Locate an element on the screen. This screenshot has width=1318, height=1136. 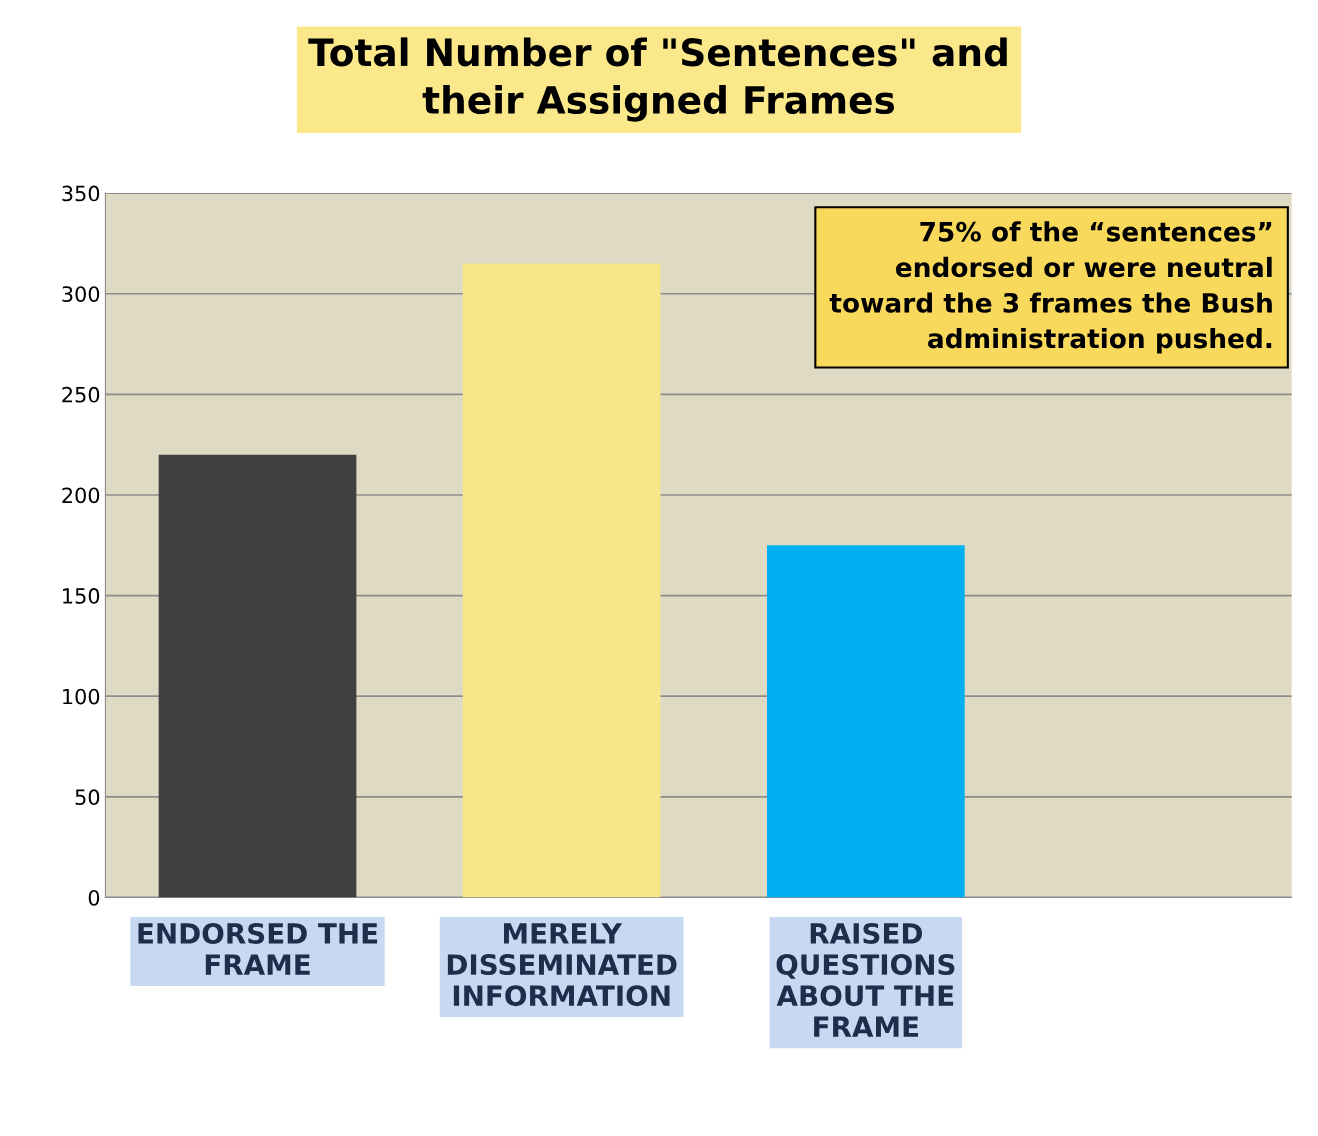
x-tick-label: ENDORSED THE FRAME is located at coordinates (258, 948).